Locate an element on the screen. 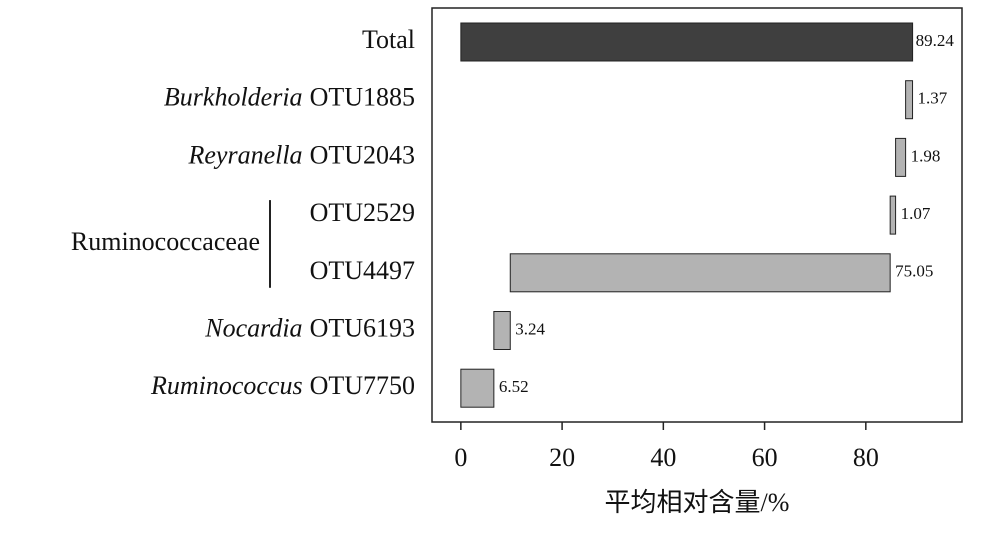 This screenshot has width=982, height=536. category-label: Ruminococcus OTU7750 is located at coordinates (282, 385).